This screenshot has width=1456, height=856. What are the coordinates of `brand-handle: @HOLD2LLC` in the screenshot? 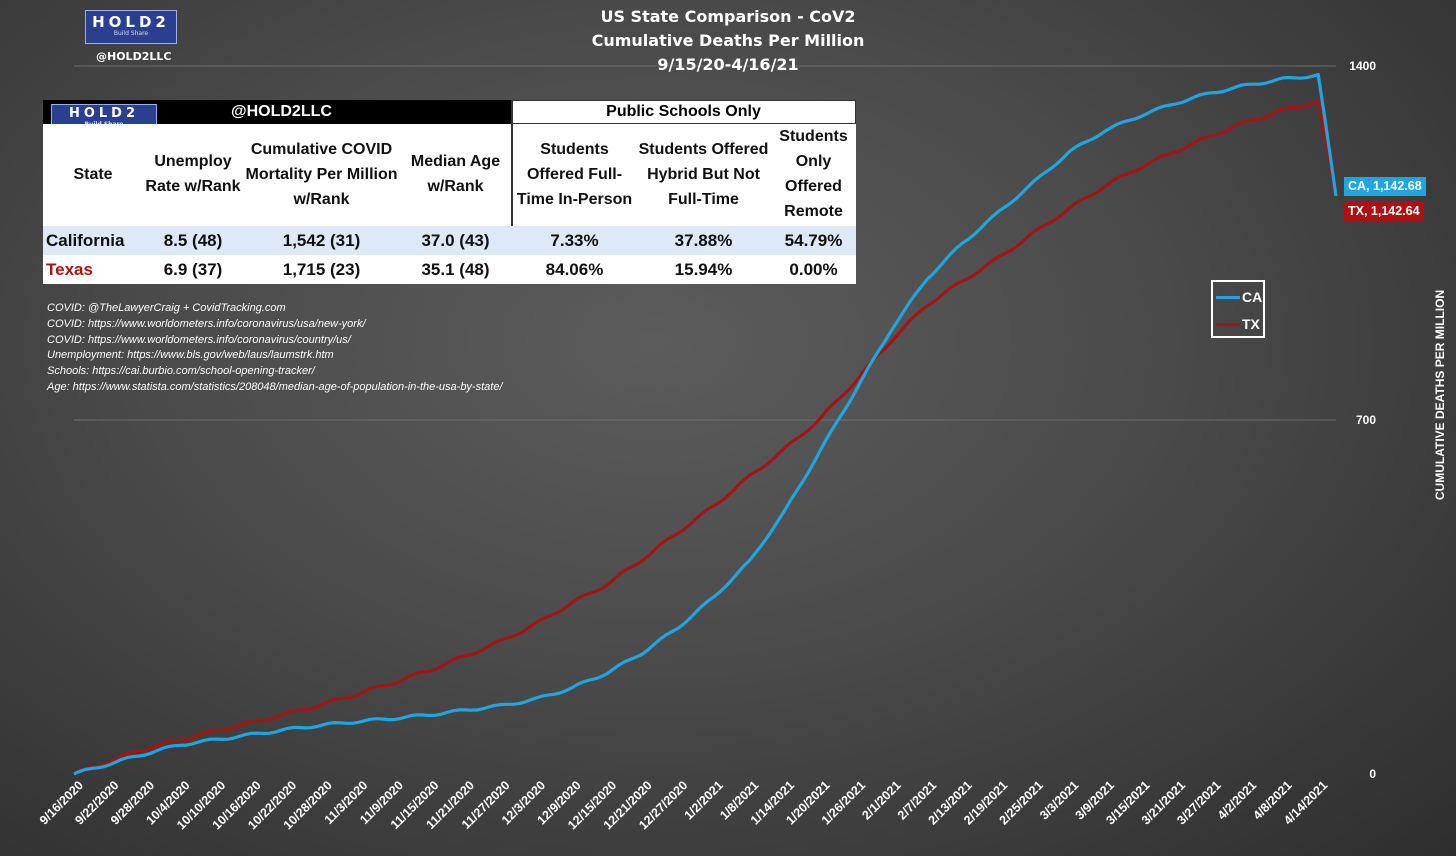 It's located at (134, 56).